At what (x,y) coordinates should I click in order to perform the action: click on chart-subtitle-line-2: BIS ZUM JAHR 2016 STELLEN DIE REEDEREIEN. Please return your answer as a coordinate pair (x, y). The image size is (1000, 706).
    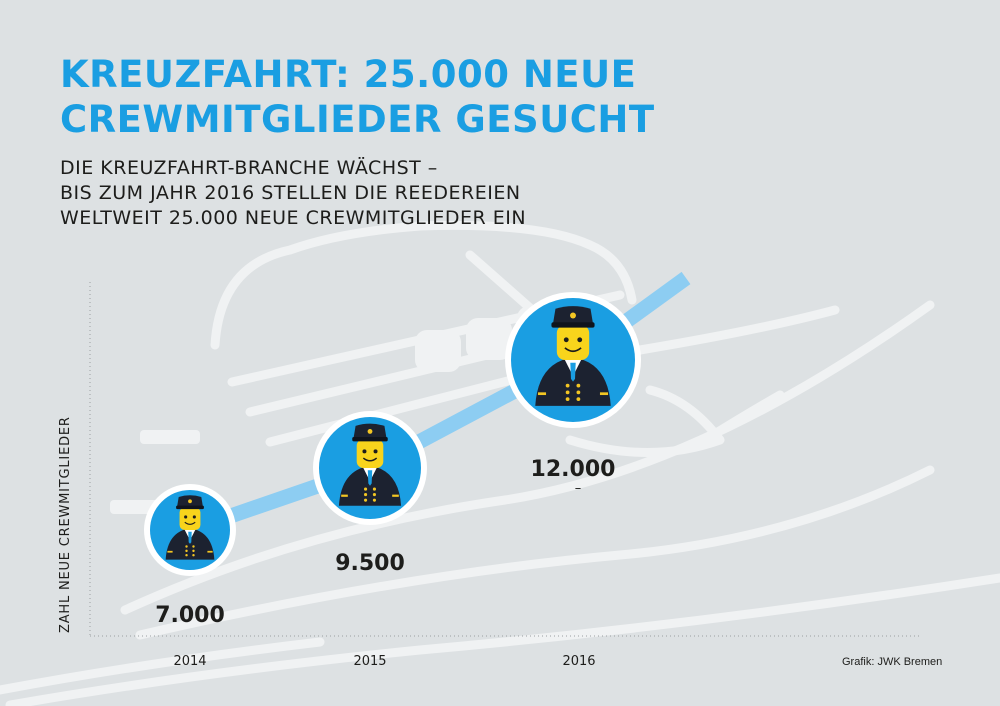
    Looking at the image, I should click on (290, 193).